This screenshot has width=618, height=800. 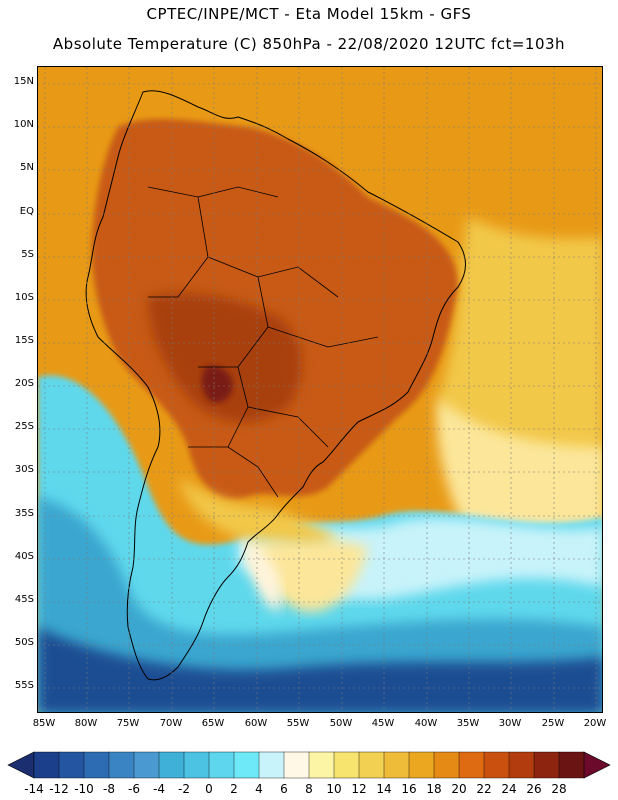 I want to click on lon-label-70w: 70W, so click(x=171, y=723).